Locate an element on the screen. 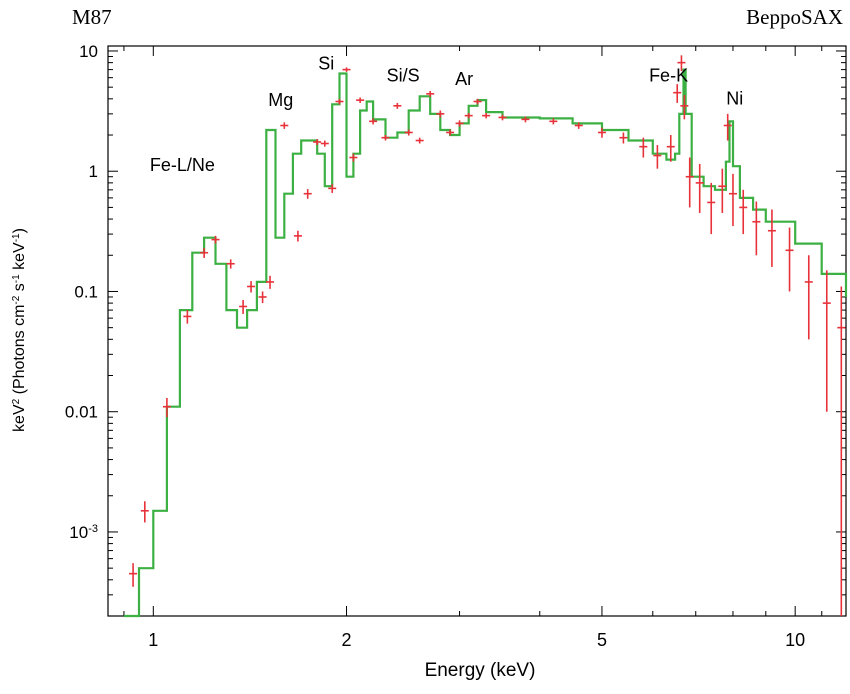 Image resolution: width=850 pixels, height=694 pixels. y-axis-title: keV2 (Photons cm-2 s-1 keV-1) is located at coordinates (20, 330).